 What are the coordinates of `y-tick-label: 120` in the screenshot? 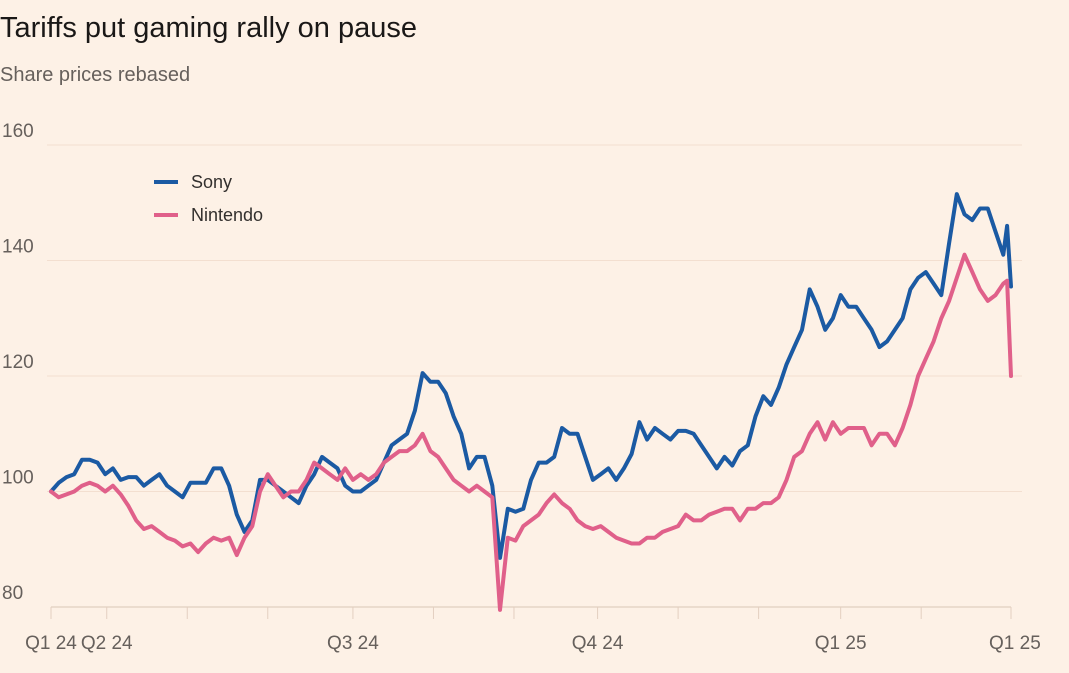 It's located at (18, 362).